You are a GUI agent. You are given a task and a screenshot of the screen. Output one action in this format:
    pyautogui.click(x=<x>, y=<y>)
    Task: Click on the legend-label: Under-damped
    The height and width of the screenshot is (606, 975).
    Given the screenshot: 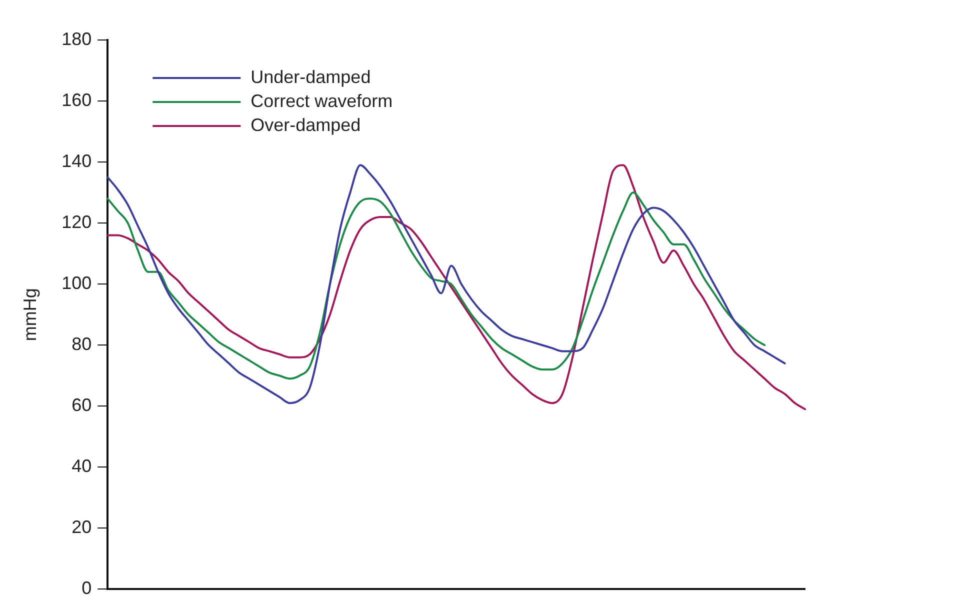 What is the action you would take?
    pyautogui.click(x=310, y=76)
    